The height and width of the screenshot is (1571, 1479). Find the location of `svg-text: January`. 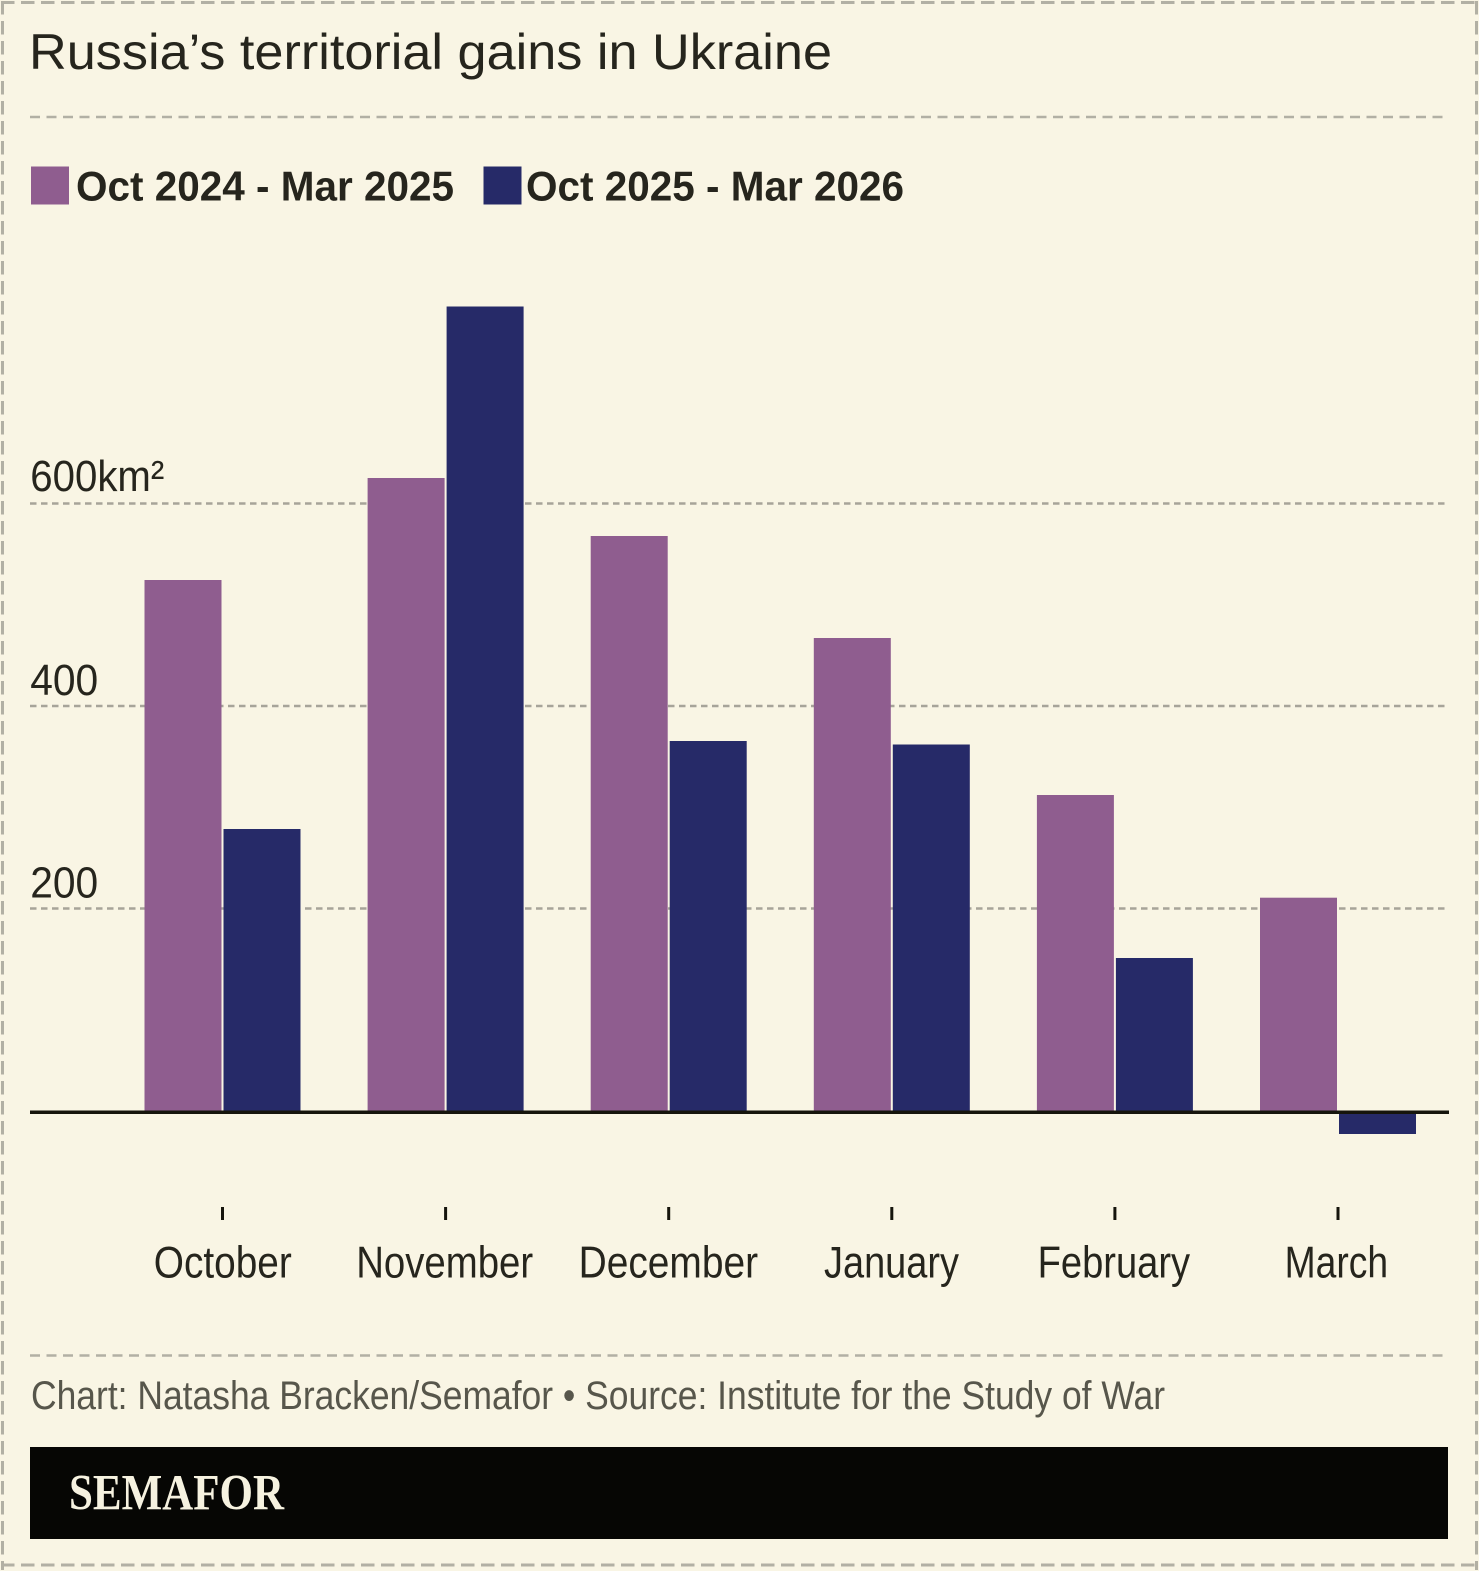

svg-text: January is located at coordinates (892, 1263).